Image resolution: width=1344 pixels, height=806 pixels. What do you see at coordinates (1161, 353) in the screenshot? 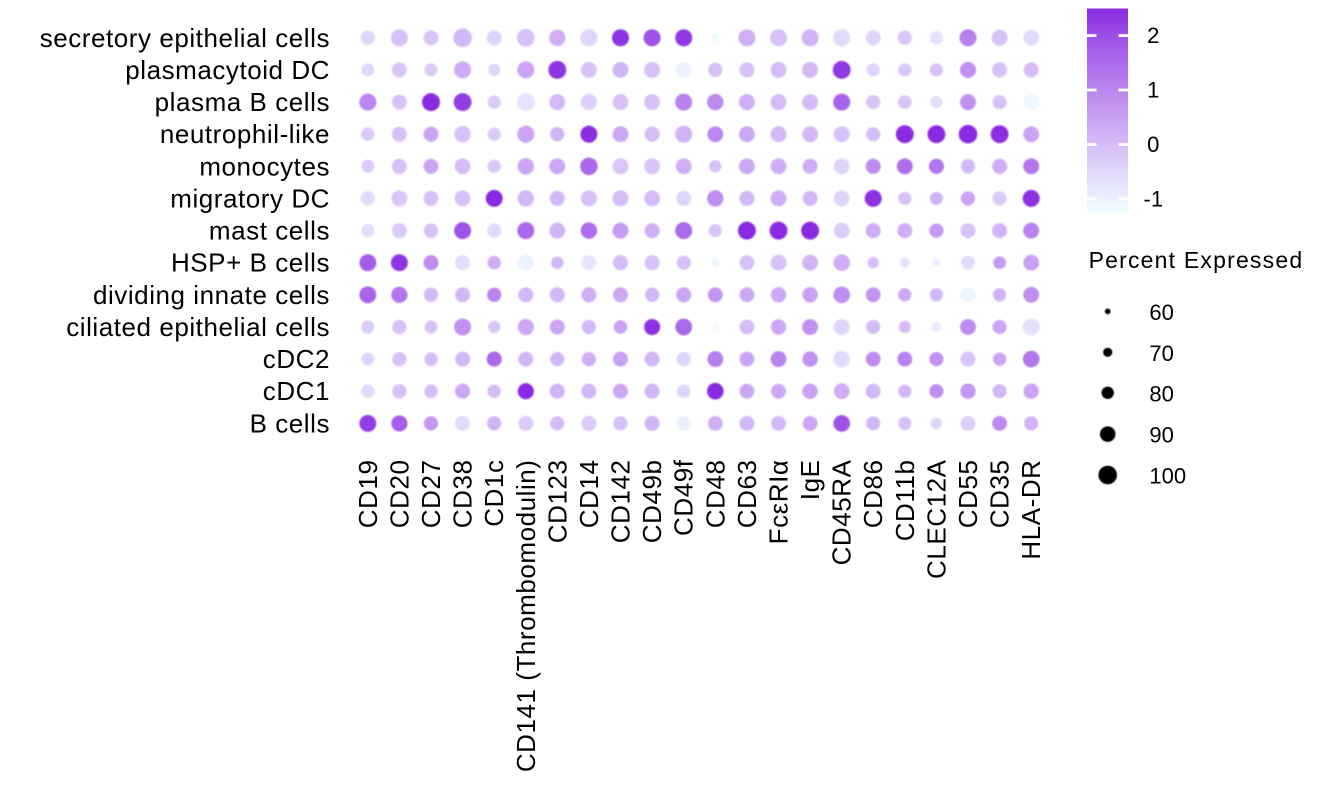
I see `svg-text: 70` at bounding box center [1161, 353].